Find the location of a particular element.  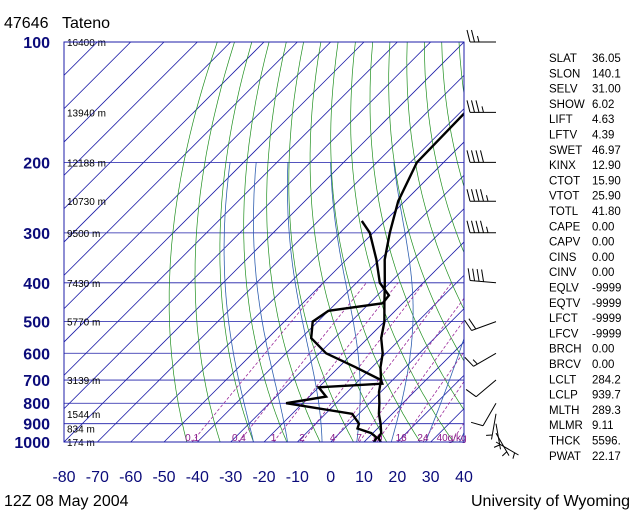

temperature-tick-label: -20 is located at coordinates (263, 477).